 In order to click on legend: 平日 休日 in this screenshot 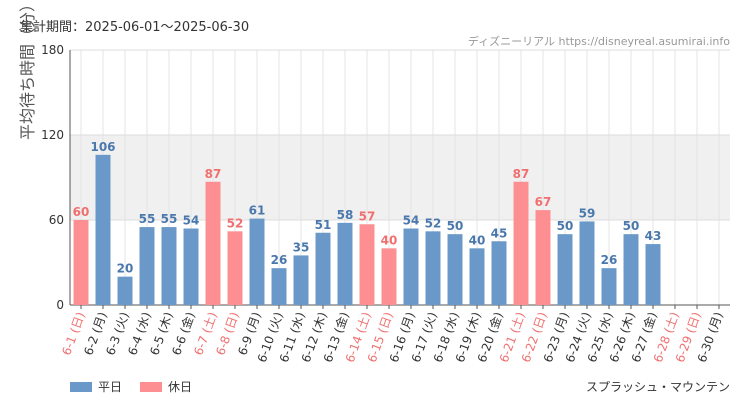, I will do `click(131, 386)`.